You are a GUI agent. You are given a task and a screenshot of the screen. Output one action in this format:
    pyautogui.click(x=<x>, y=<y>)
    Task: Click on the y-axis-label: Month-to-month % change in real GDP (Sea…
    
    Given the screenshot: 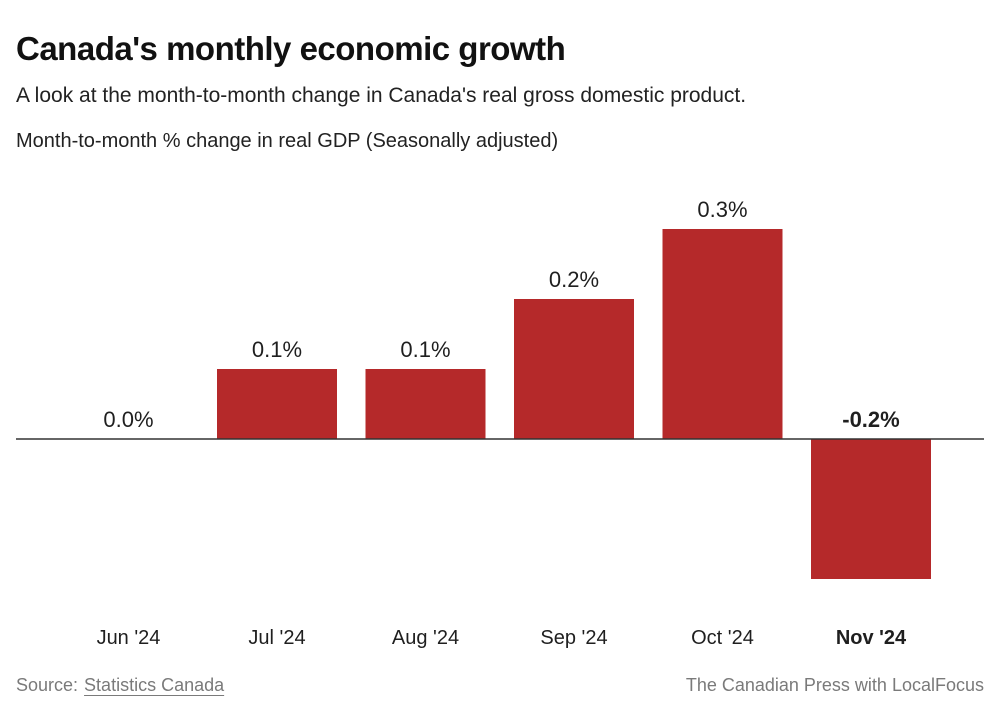 What is the action you would take?
    pyautogui.click(x=287, y=141)
    